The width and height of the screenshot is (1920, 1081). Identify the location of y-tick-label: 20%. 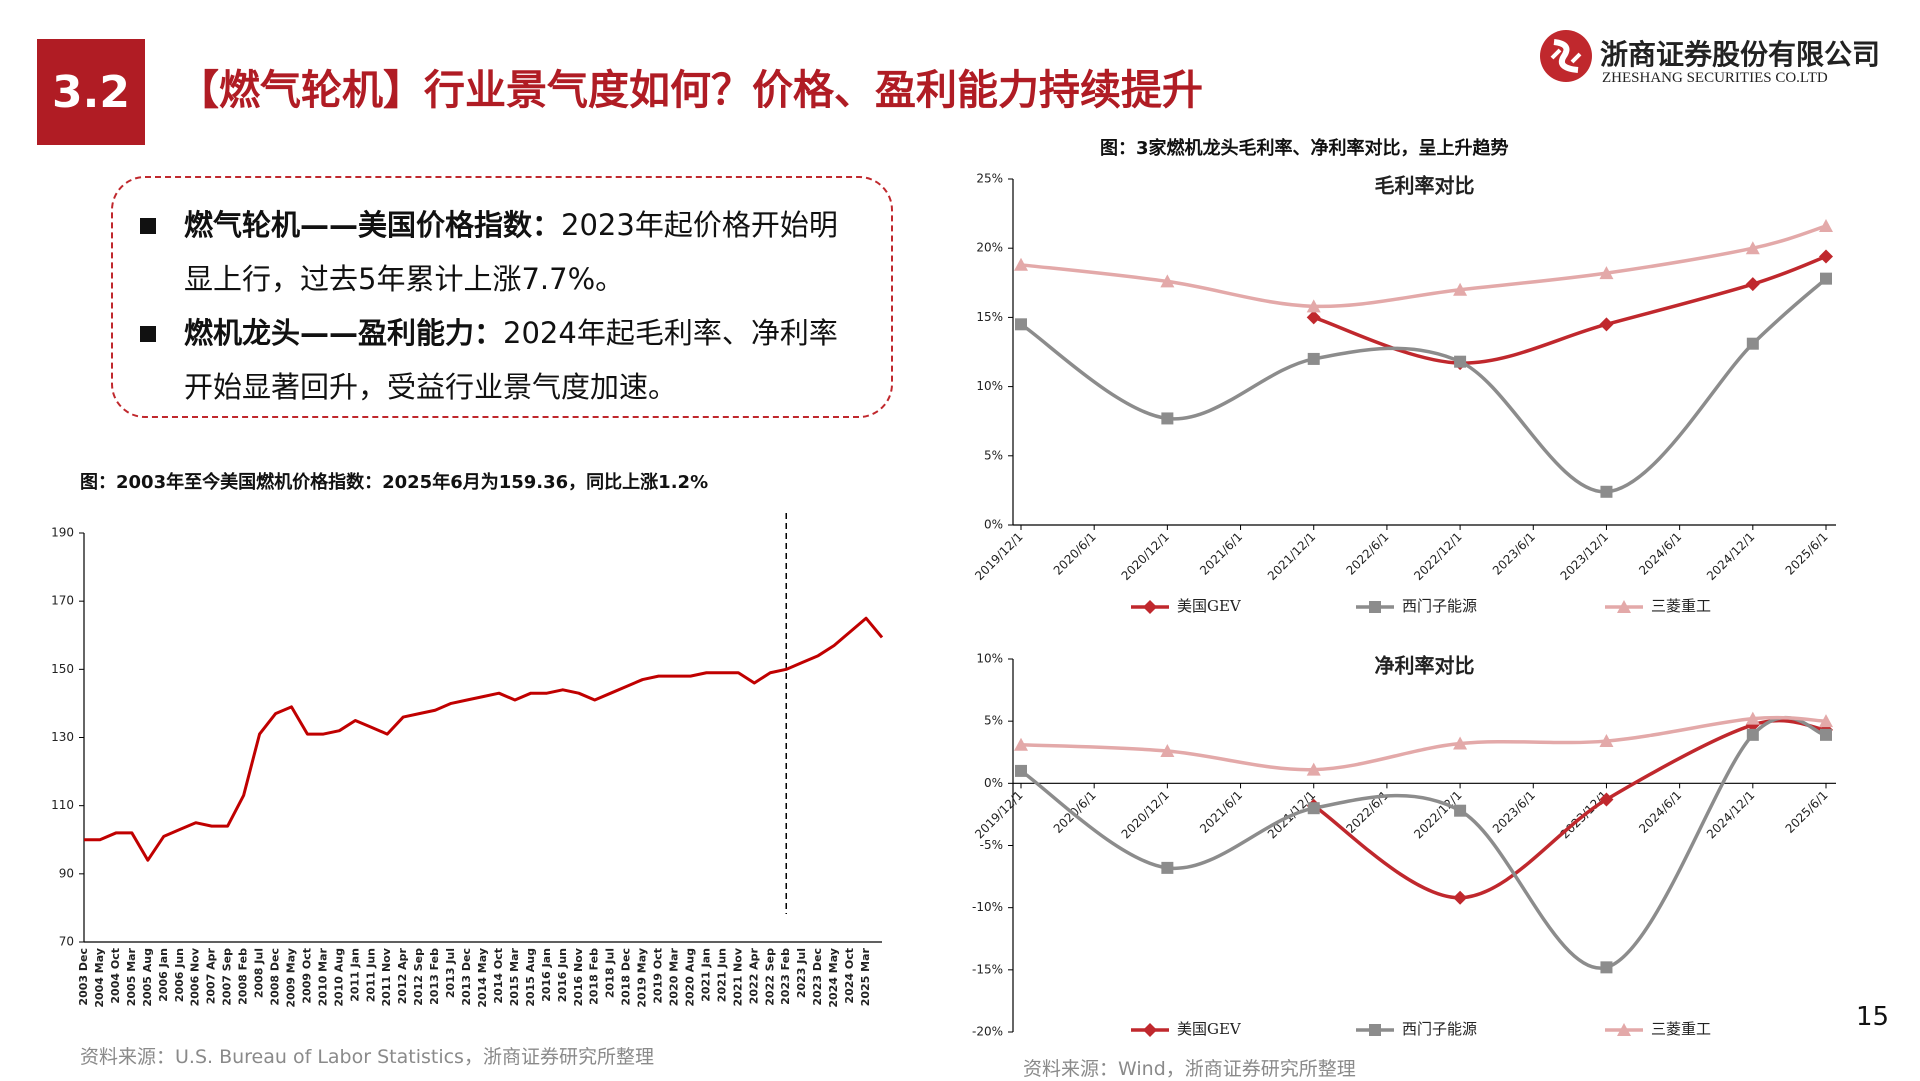
(989, 248).